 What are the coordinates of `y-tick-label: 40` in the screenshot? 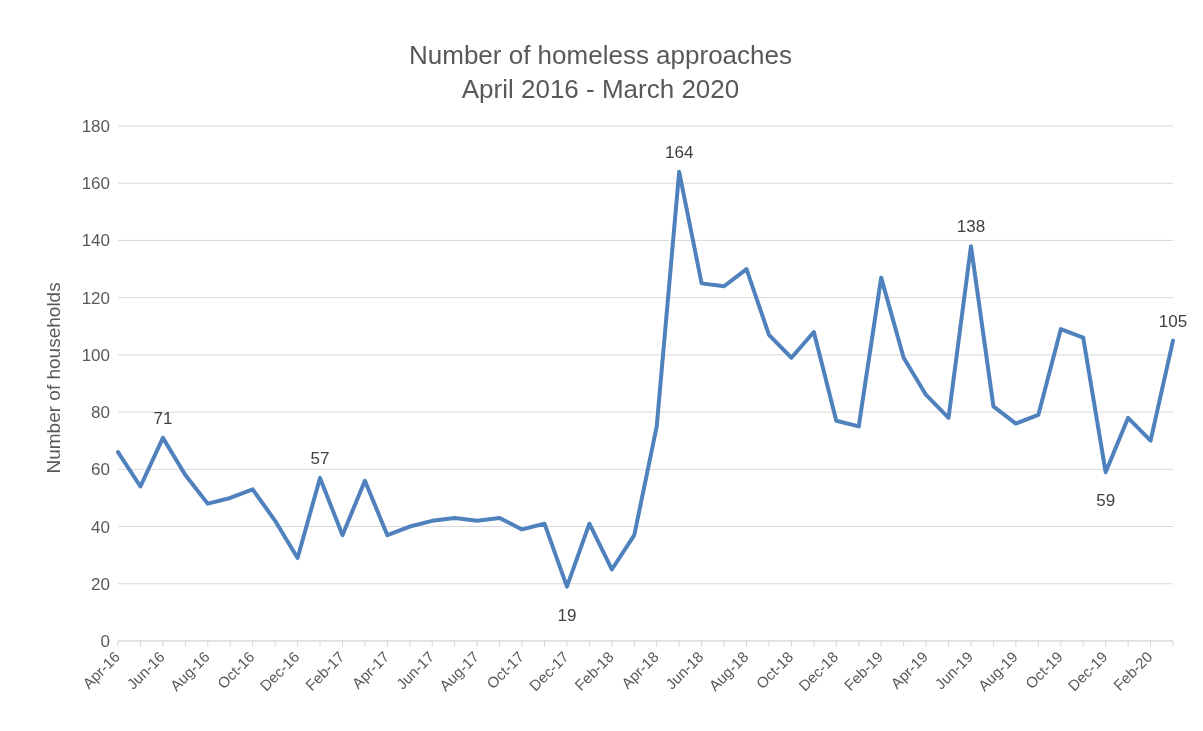 It's located at (100, 527).